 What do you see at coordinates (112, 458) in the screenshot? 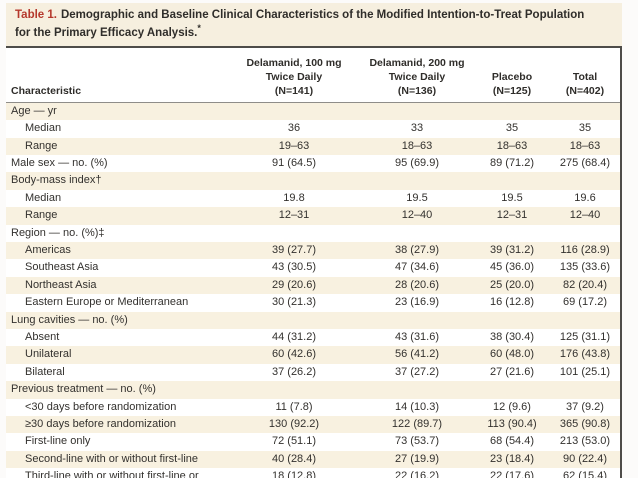
I see `row-label: Second-line with or without first-line` at bounding box center [112, 458].